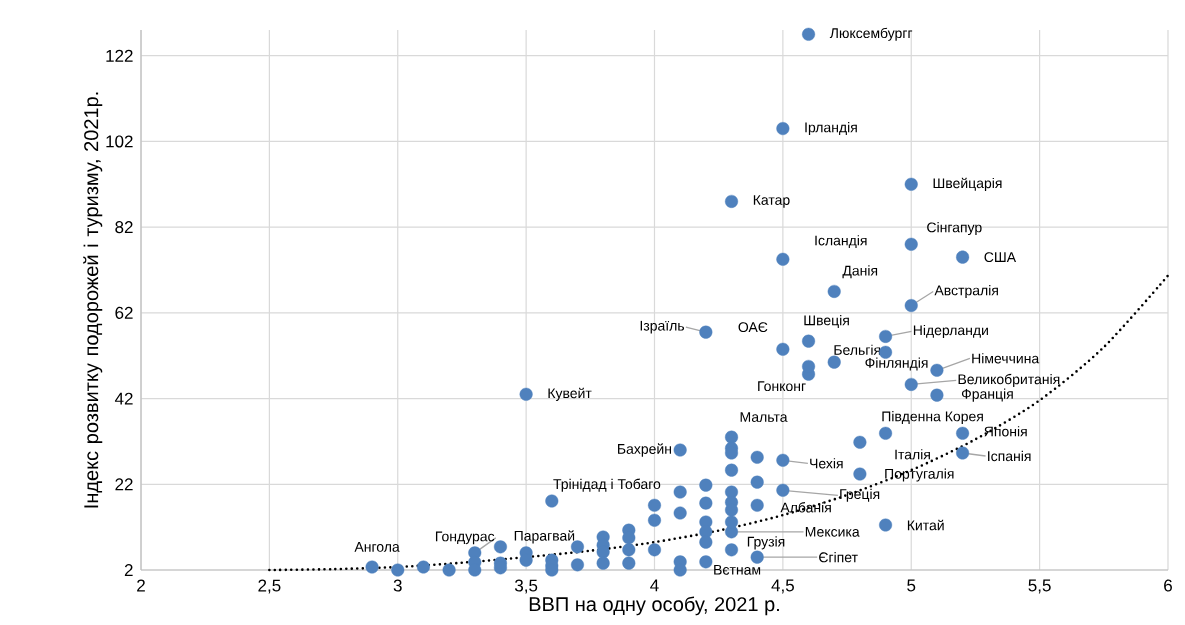 This screenshot has height=625, width=1185. What do you see at coordinates (871, 34) in the screenshot?
I see `annotation: Люксембургг` at bounding box center [871, 34].